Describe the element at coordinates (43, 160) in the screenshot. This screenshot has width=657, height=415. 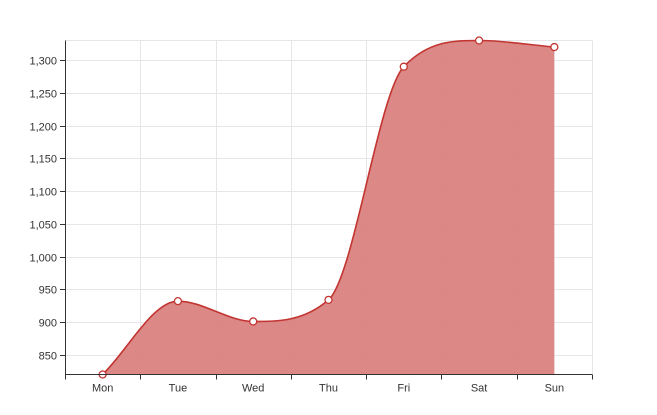
I see `y-tick-label: 1,150` at that location.